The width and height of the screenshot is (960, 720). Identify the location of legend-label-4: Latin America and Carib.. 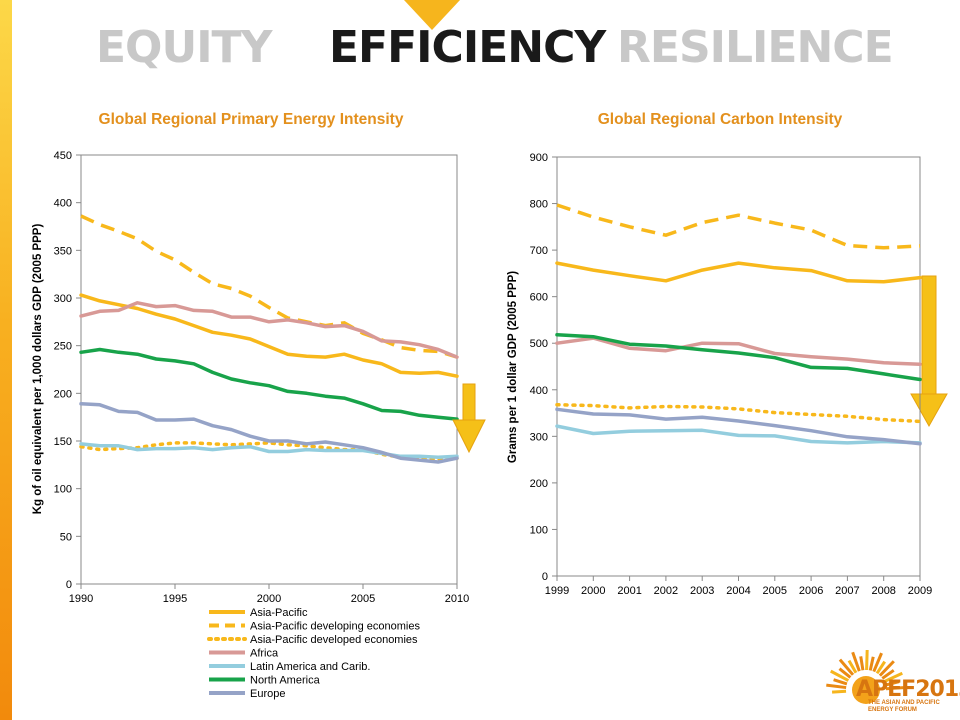
(310, 667).